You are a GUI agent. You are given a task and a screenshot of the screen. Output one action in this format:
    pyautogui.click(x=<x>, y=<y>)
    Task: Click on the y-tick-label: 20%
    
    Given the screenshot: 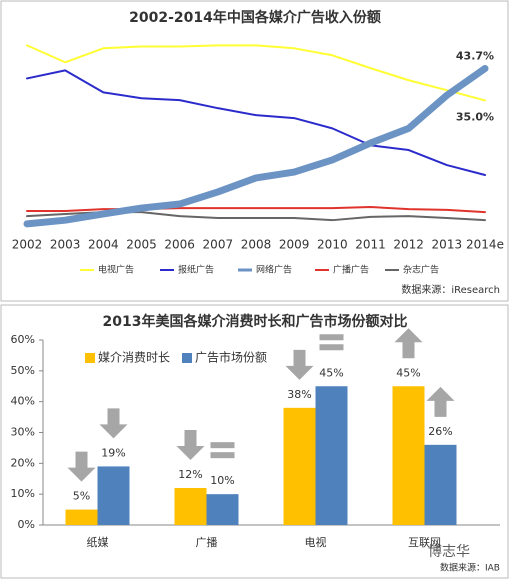 What is the action you would take?
    pyautogui.click(x=23, y=462)
    